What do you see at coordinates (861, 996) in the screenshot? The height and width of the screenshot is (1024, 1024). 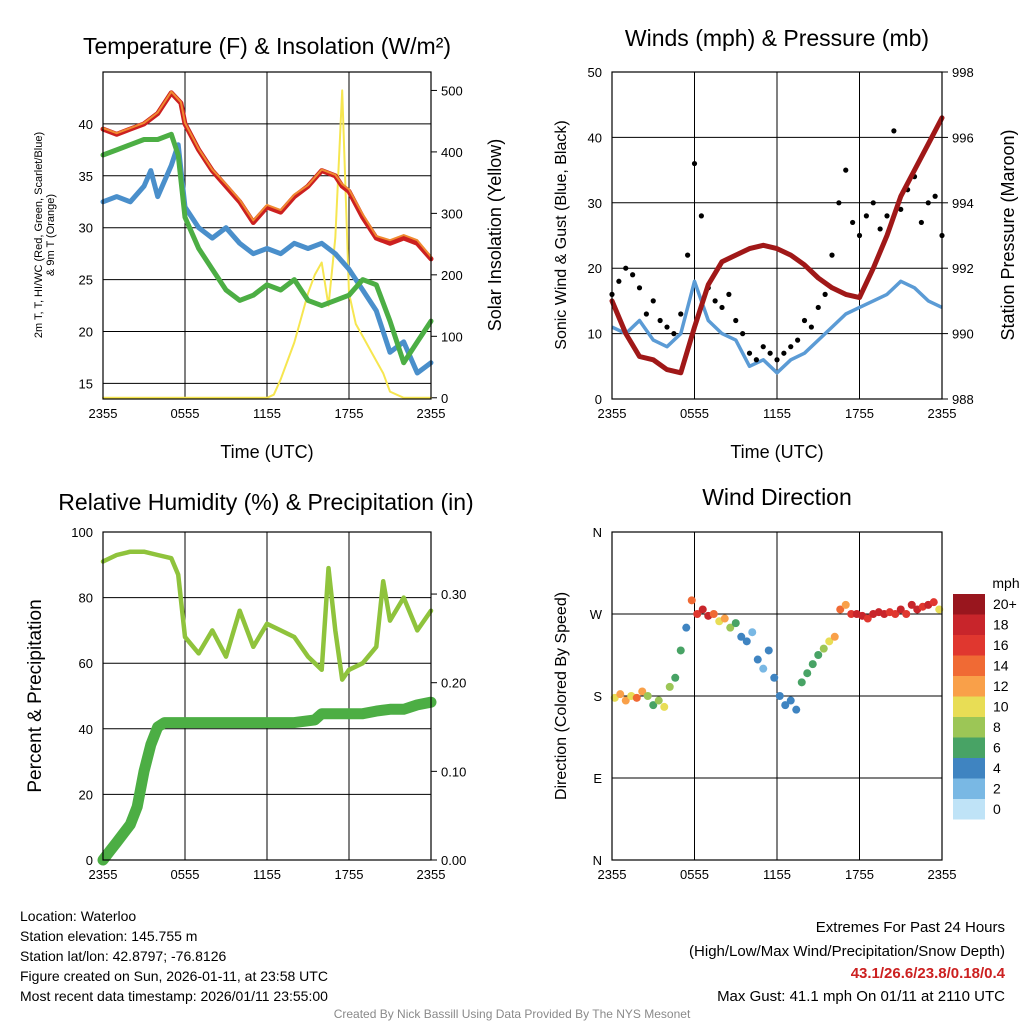 I see `max-gust-text: Max Gust: 41.1 mph On 01/11 at 2110 UTC` at bounding box center [861, 996].